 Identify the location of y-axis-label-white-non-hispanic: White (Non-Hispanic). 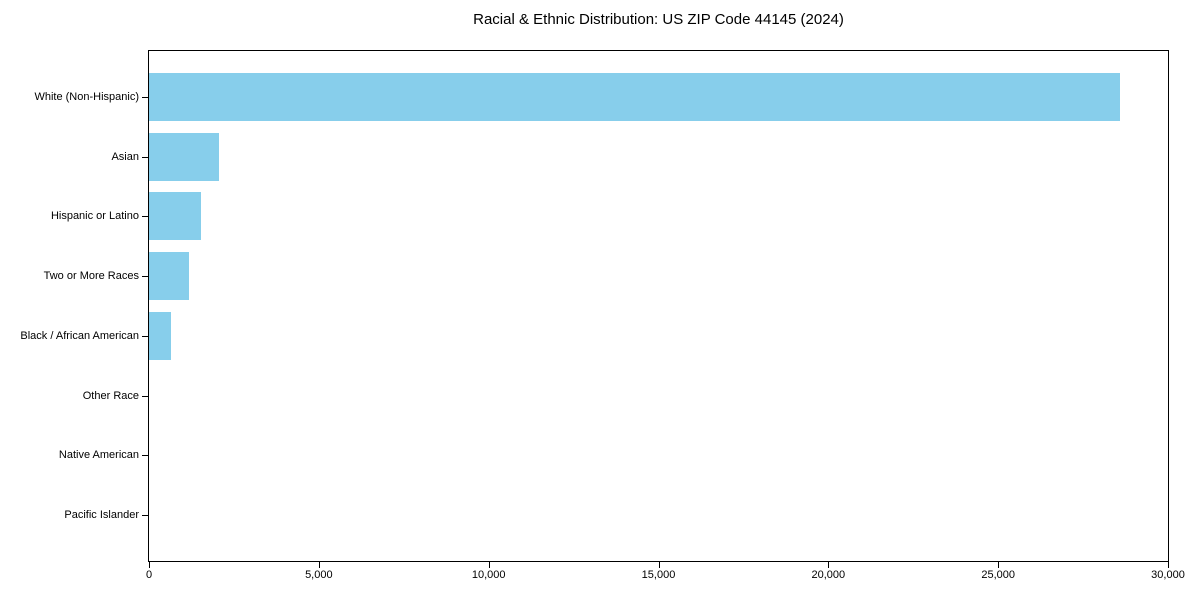
(86, 97).